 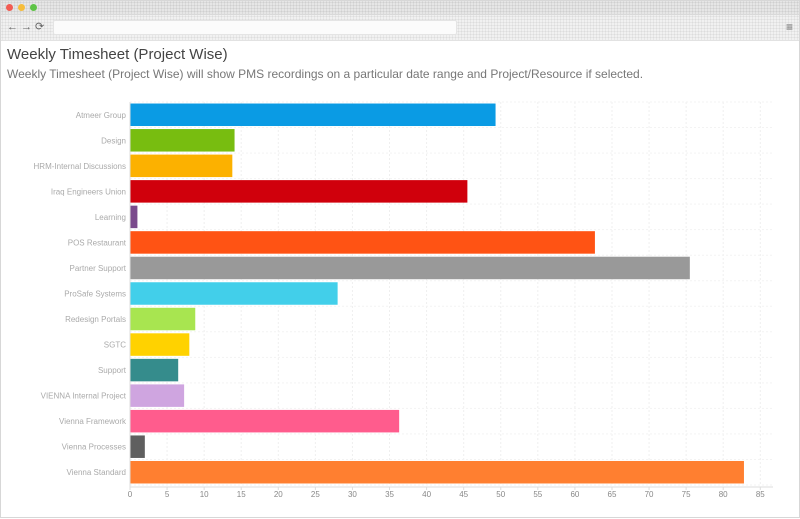 What do you see at coordinates (574, 494) in the screenshot?
I see `x-axis-tick-label: 60` at bounding box center [574, 494].